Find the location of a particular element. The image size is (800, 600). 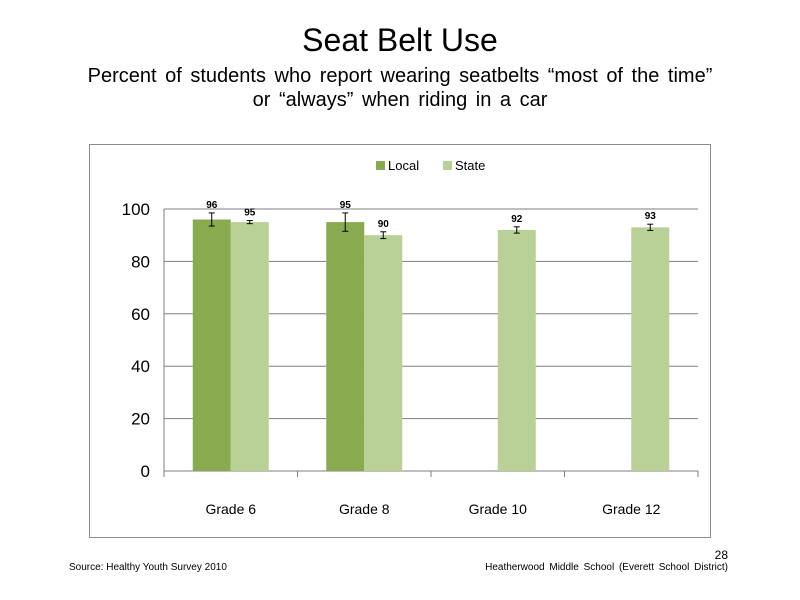

data-label: 96 is located at coordinates (212, 205).